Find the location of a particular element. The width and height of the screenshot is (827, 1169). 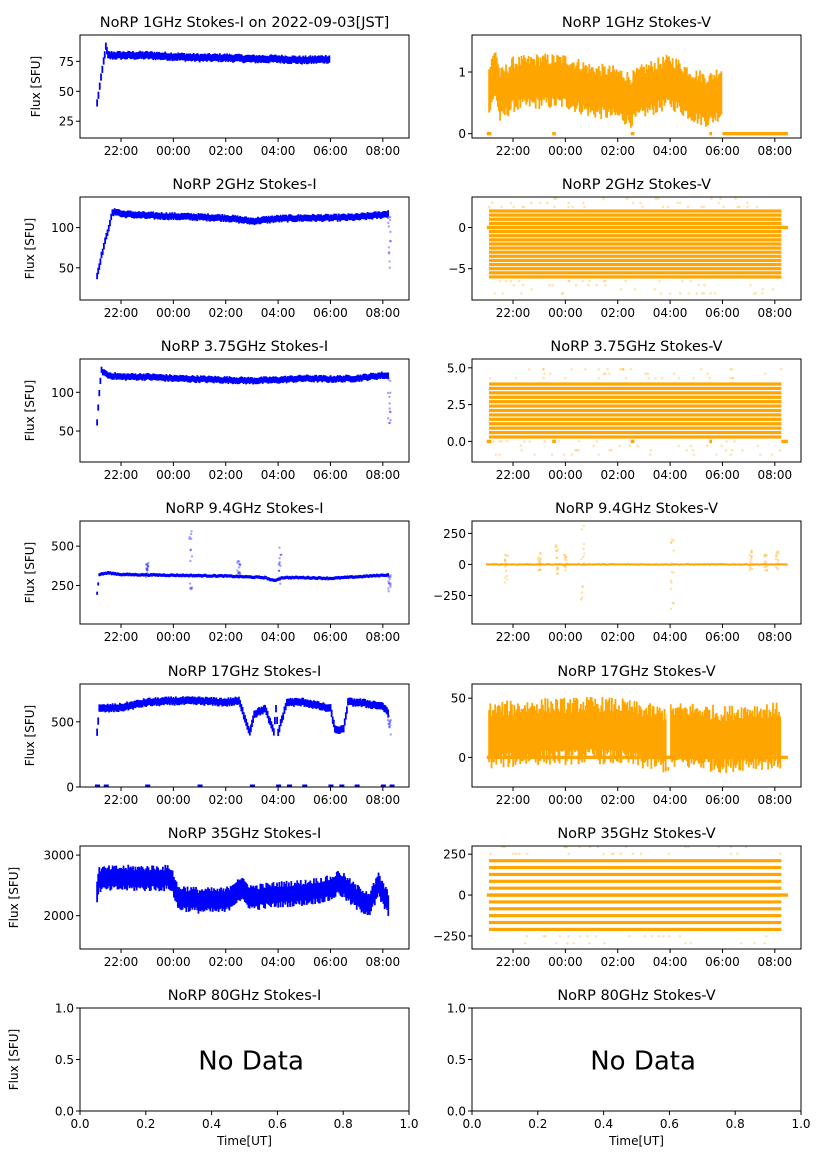

x-tick-label: 06:00 is located at coordinates (330, 313).